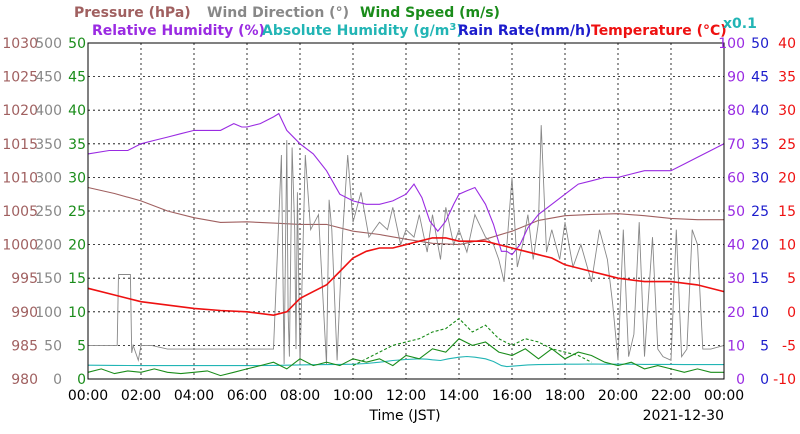 This screenshot has width=800, height=434. What do you see at coordinates (48, 246) in the screenshot?
I see `tick-label-wind-direction: 200` at bounding box center [48, 246].